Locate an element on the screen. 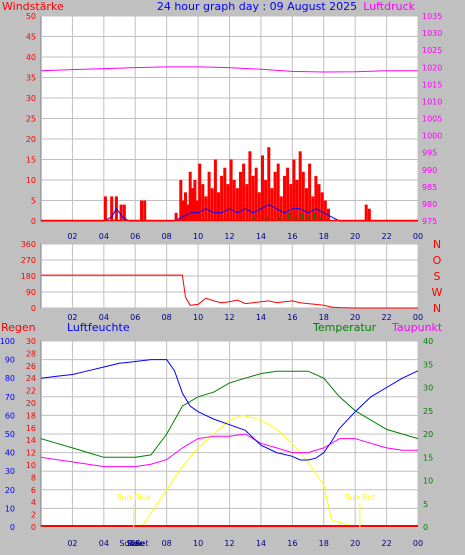 The height and width of the screenshot is (555, 465). humidity-y-tick-label: 40 is located at coordinates (10, 453).